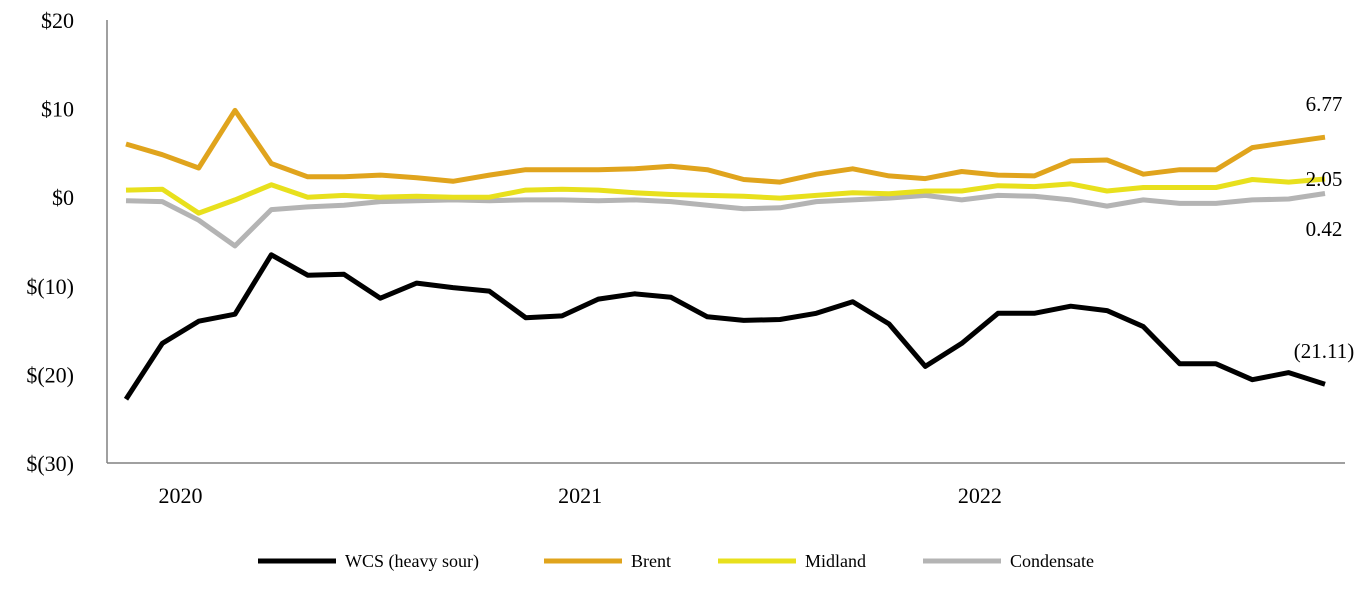  I want to click on series-line-brent, so click(725, 146).